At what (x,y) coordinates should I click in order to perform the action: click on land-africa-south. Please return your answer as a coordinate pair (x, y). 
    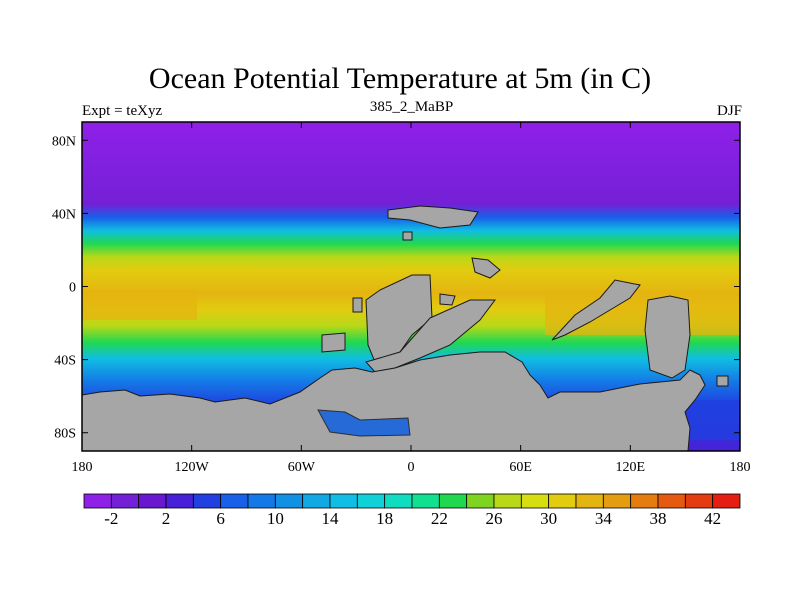
    Looking at the image, I should click on (399, 318).